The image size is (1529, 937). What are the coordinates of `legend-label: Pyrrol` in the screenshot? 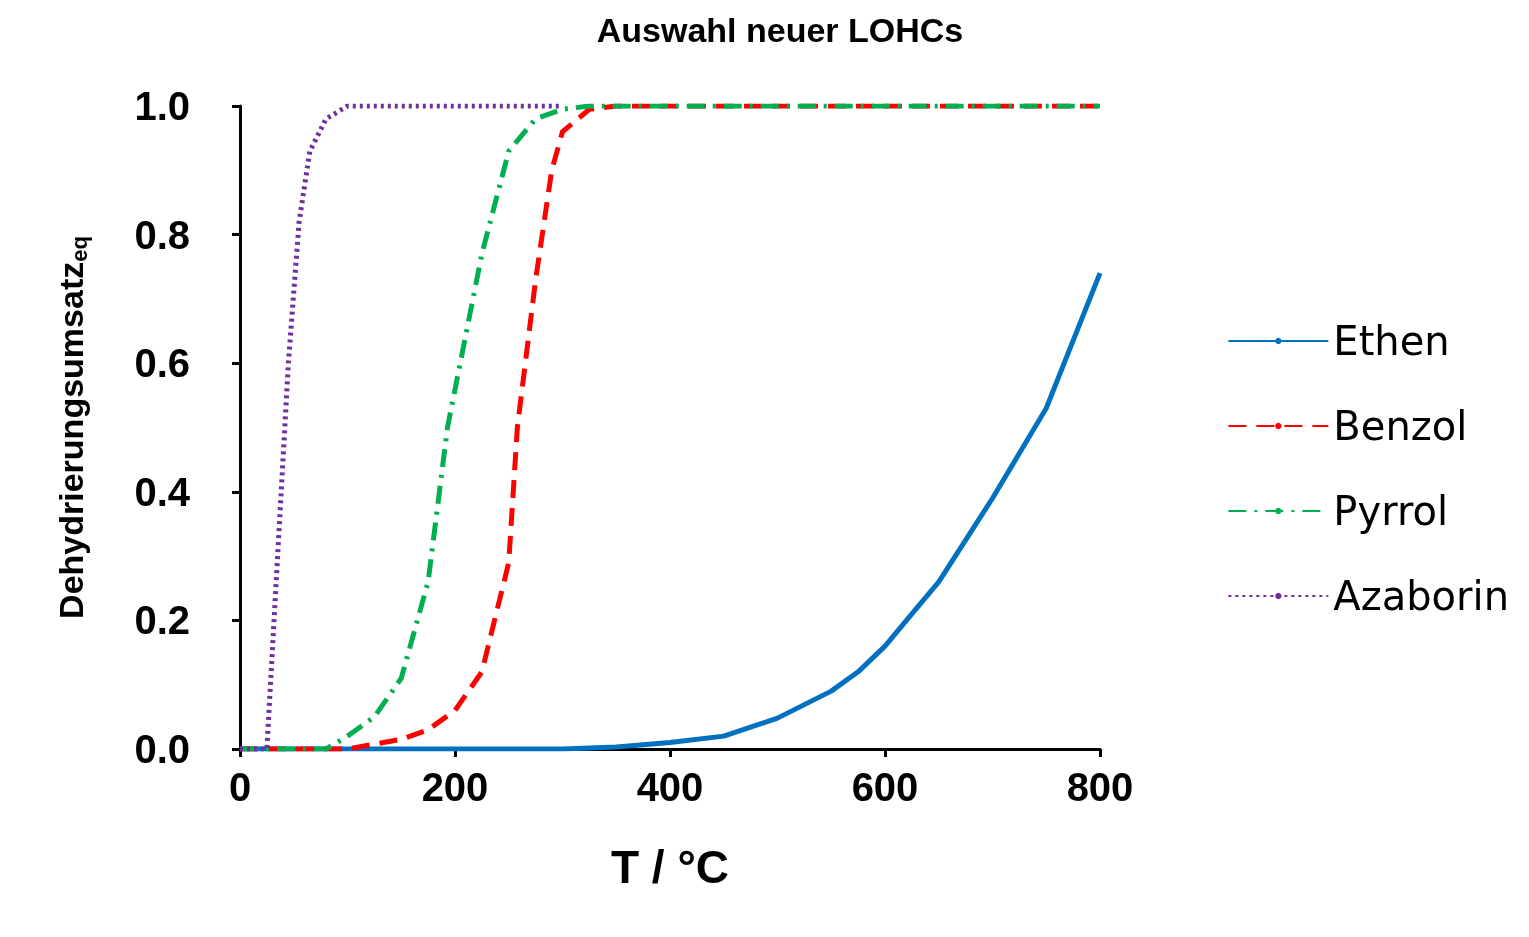 It's located at (1391, 511).